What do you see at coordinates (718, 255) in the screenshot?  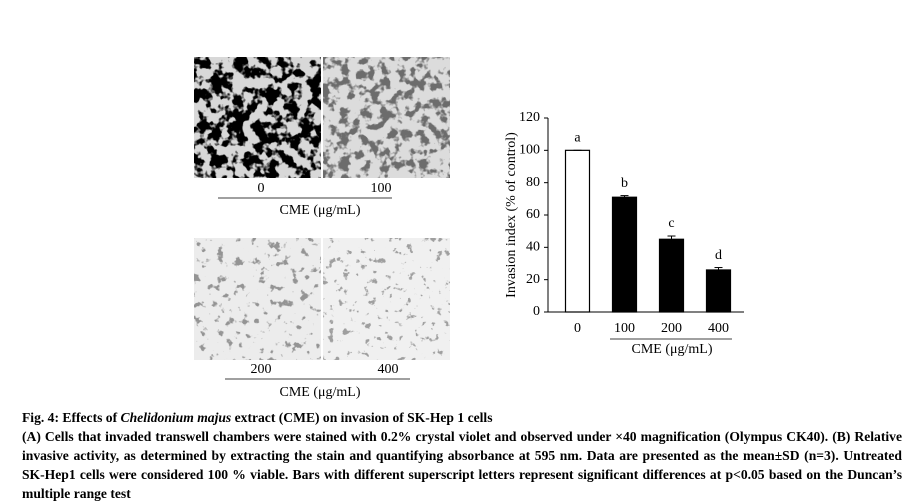 I see `significance-letter: d` at bounding box center [718, 255].